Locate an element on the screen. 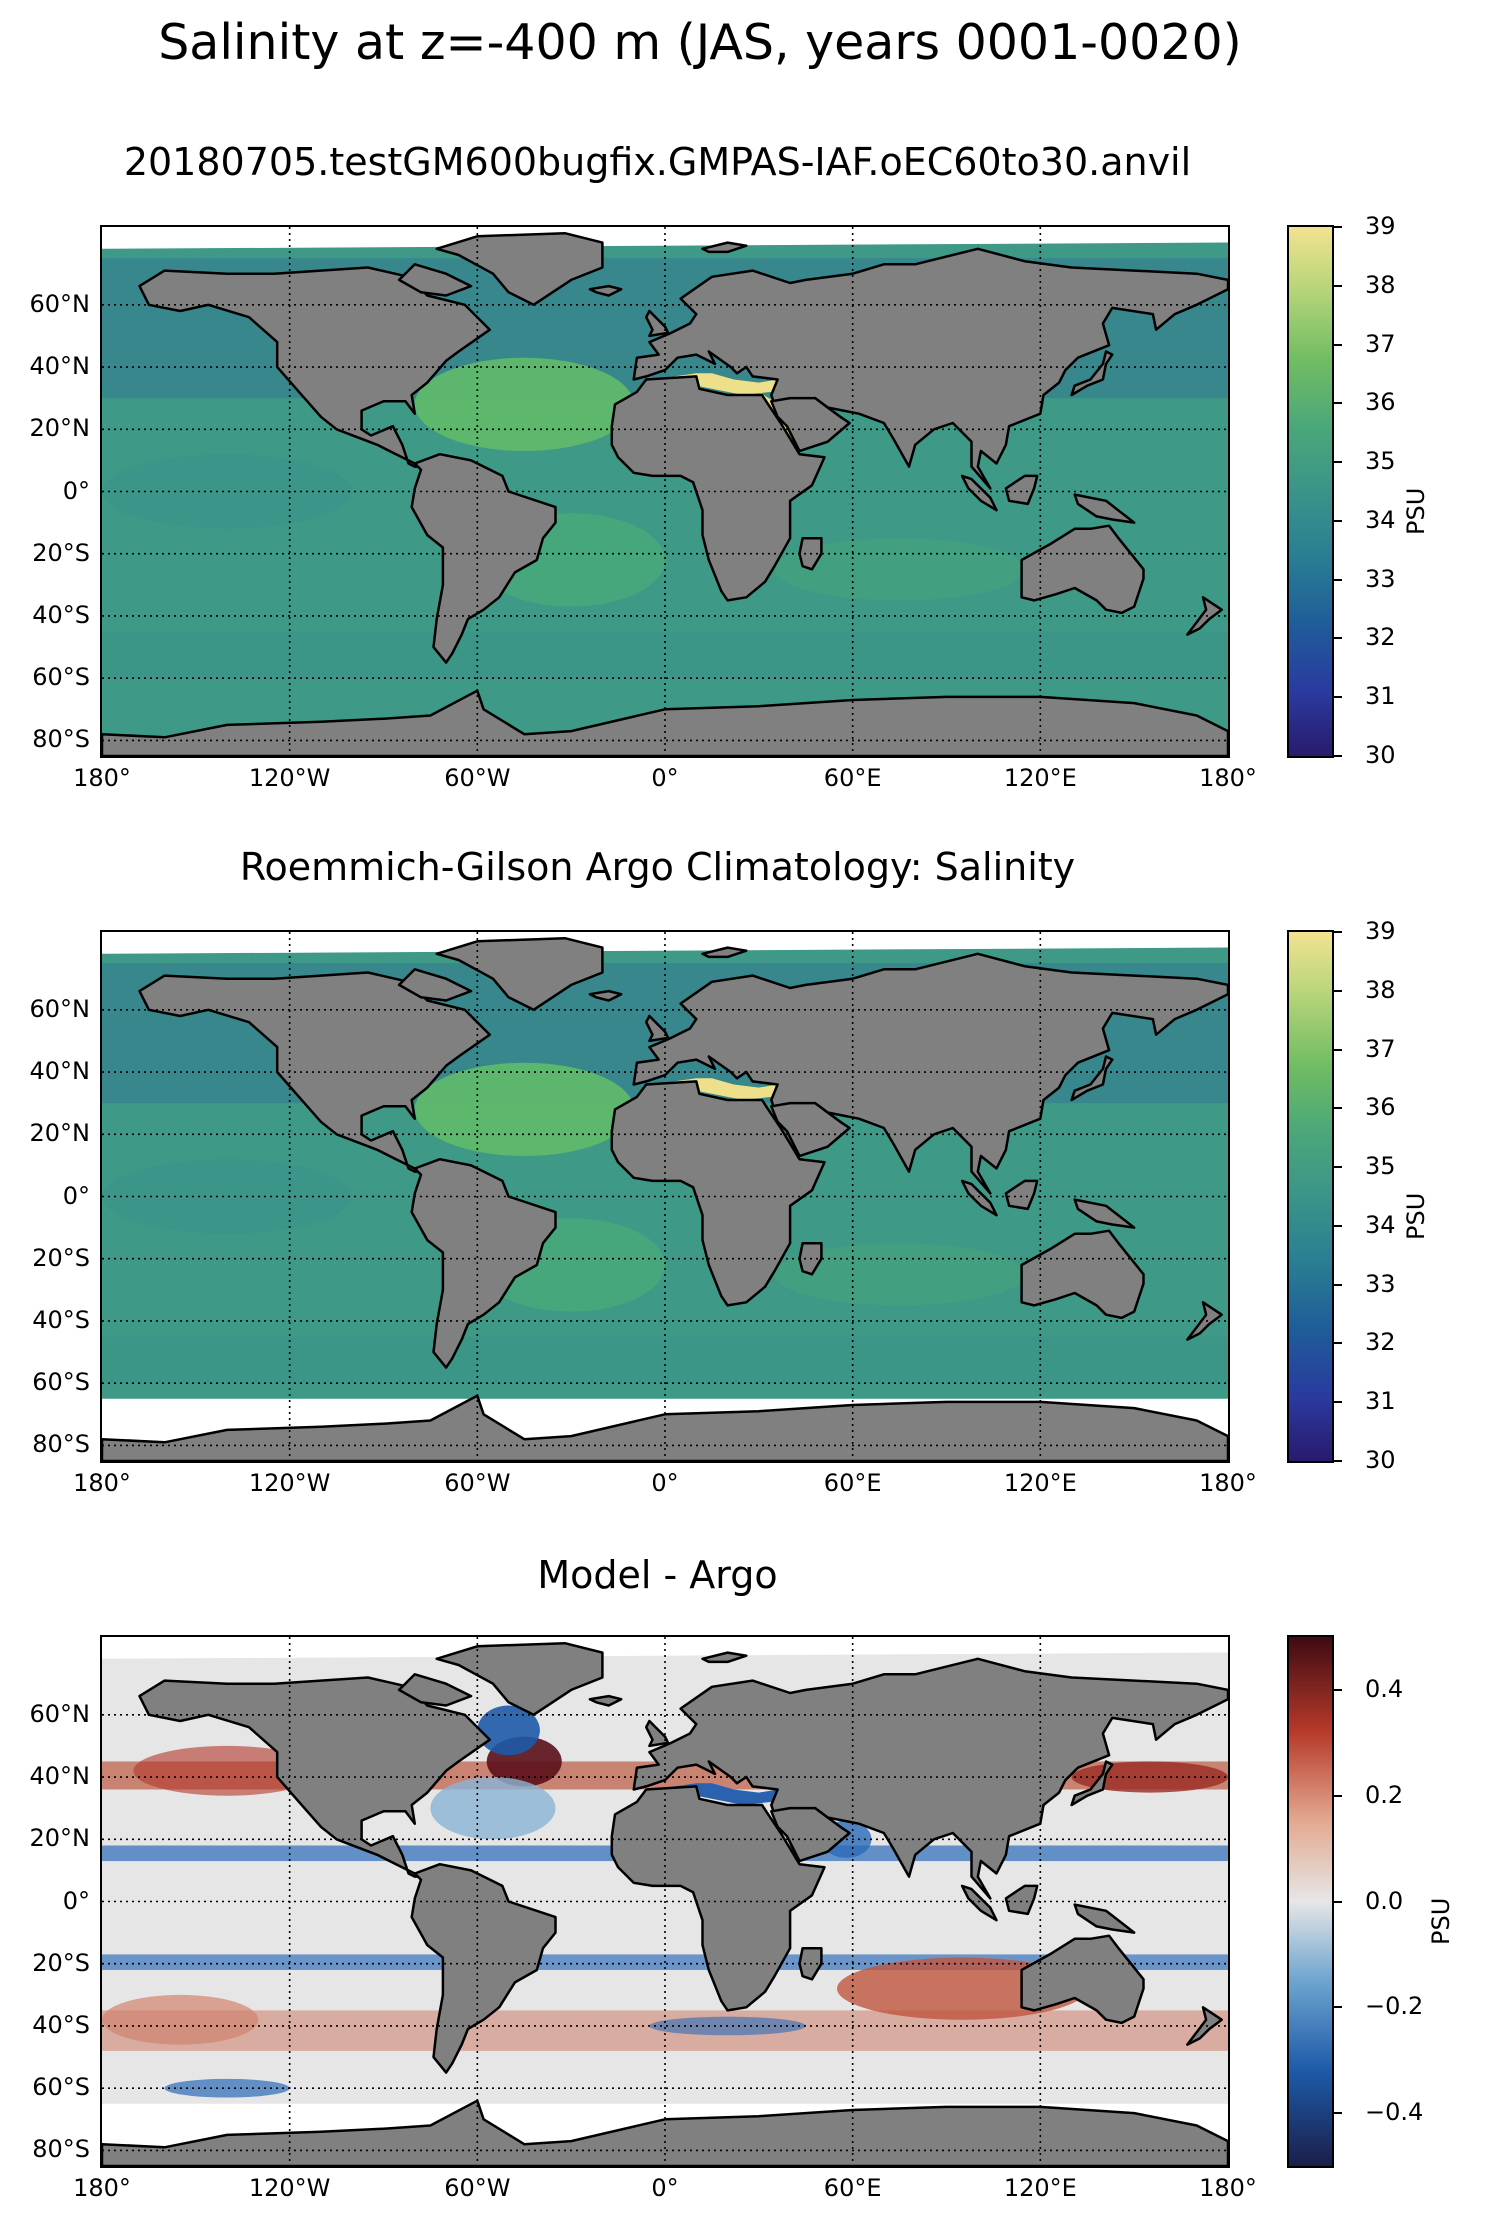 This screenshot has height=2235, width=1487. y-tick-label: 20°N is located at coordinates (60, 1133).